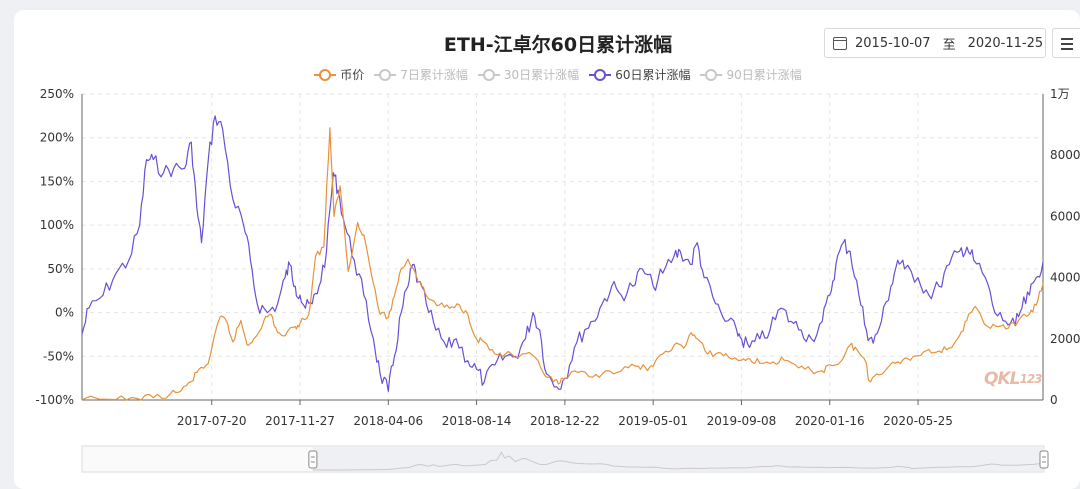 This screenshot has height=489, width=1080. I want to click on legend-label: 60日累计涨幅, so click(653, 75).